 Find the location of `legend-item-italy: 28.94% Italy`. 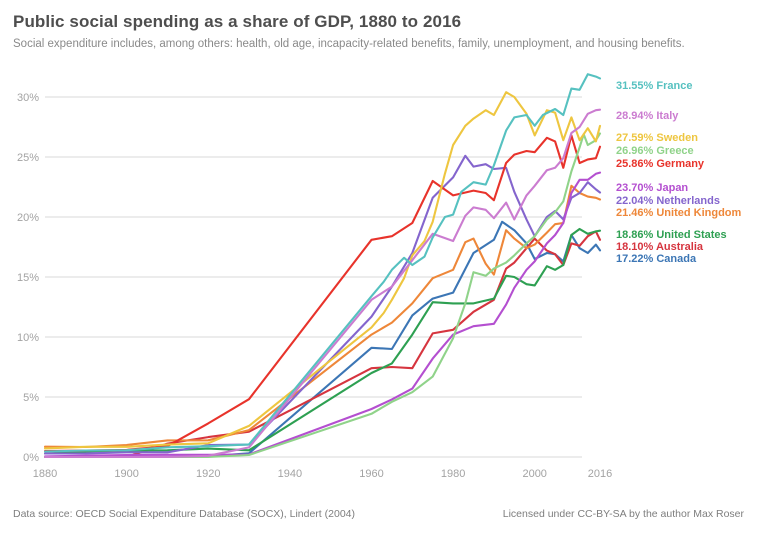

legend-item-italy: 28.94% Italy is located at coordinates (647, 116).